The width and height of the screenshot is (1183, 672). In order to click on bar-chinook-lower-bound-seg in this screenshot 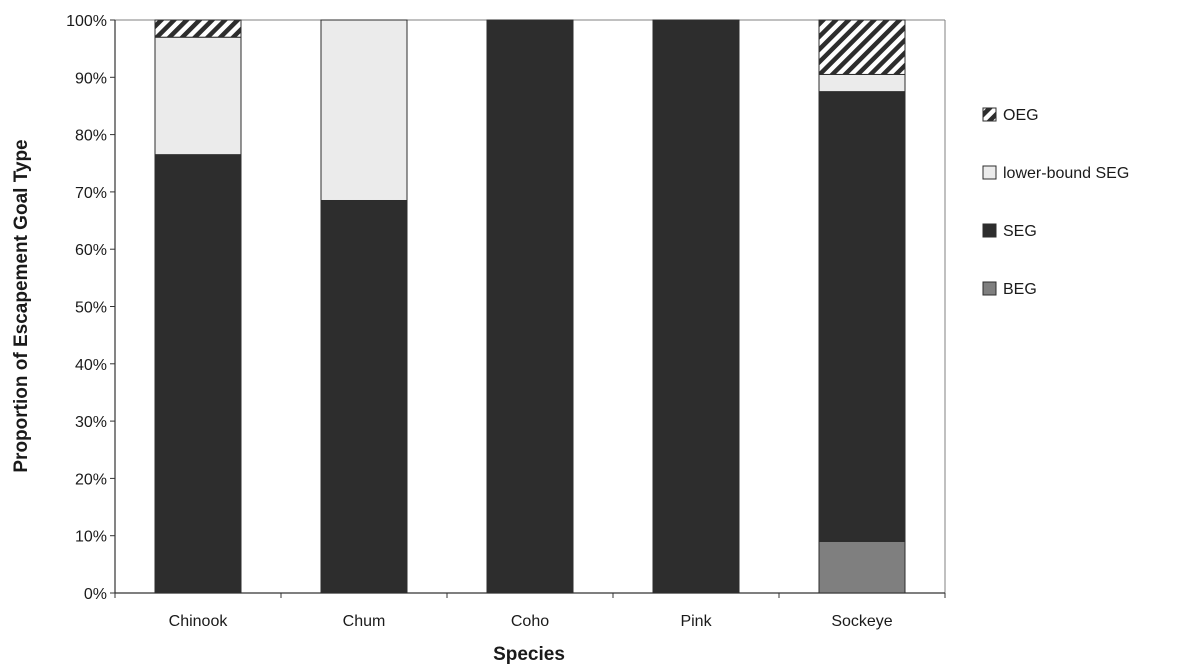, I will do `click(198, 96)`.